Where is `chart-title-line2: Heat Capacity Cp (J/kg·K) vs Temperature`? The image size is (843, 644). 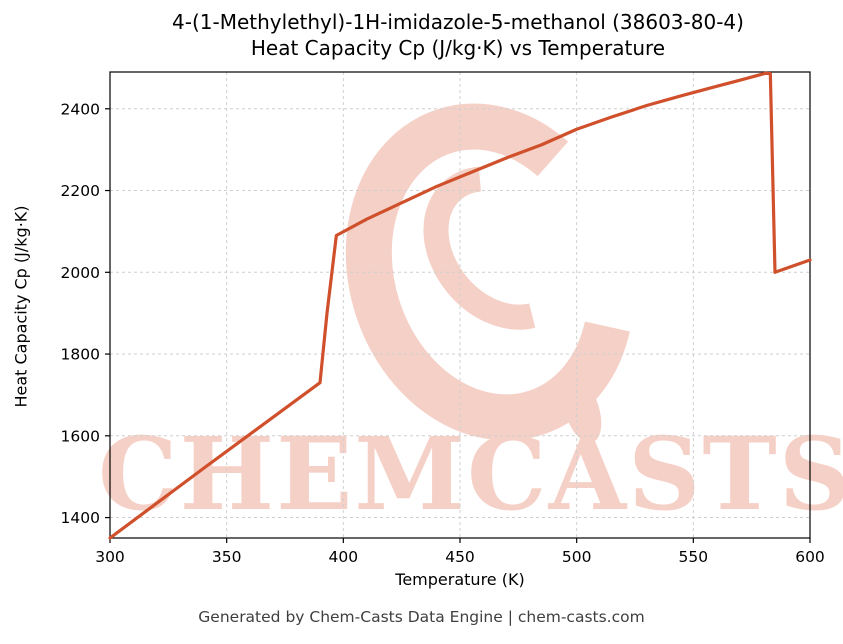
chart-title-line2: Heat Capacity Cp (J/kg·K) vs Temperature is located at coordinates (458, 48).